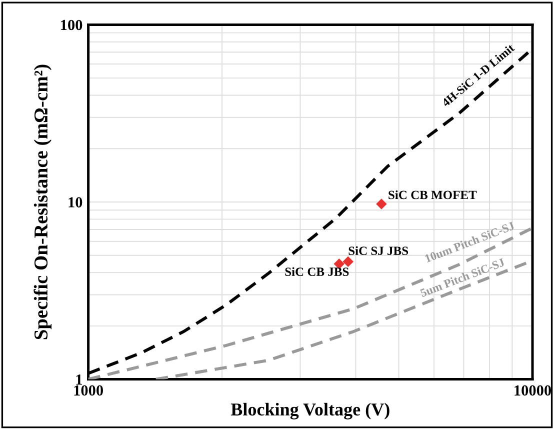  Describe the element at coordinates (378, 251) in the screenshot. I see `annotation: SiC SJ JBS` at that location.